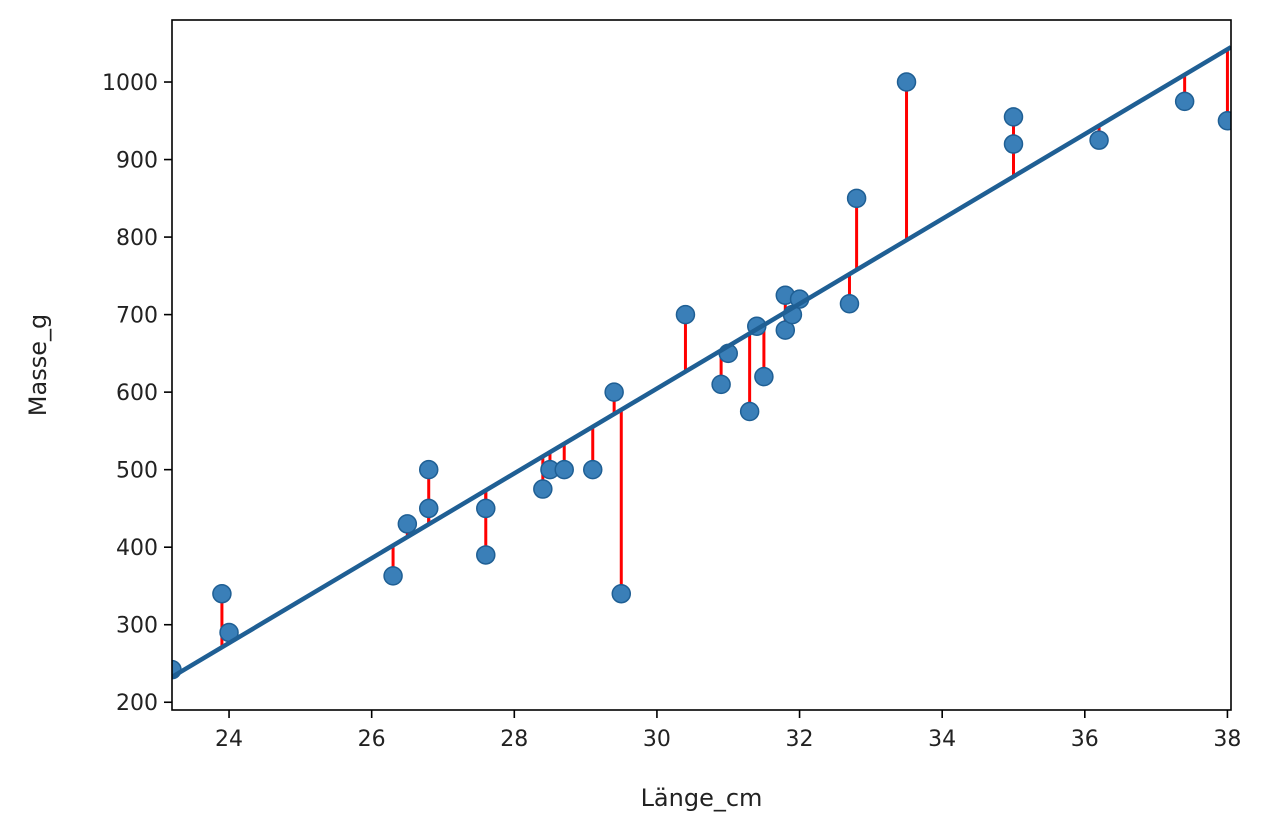 This screenshot has width=1272, height=832. Describe the element at coordinates (800, 739) in the screenshot. I see `x-tick-label-4: 32` at that location.